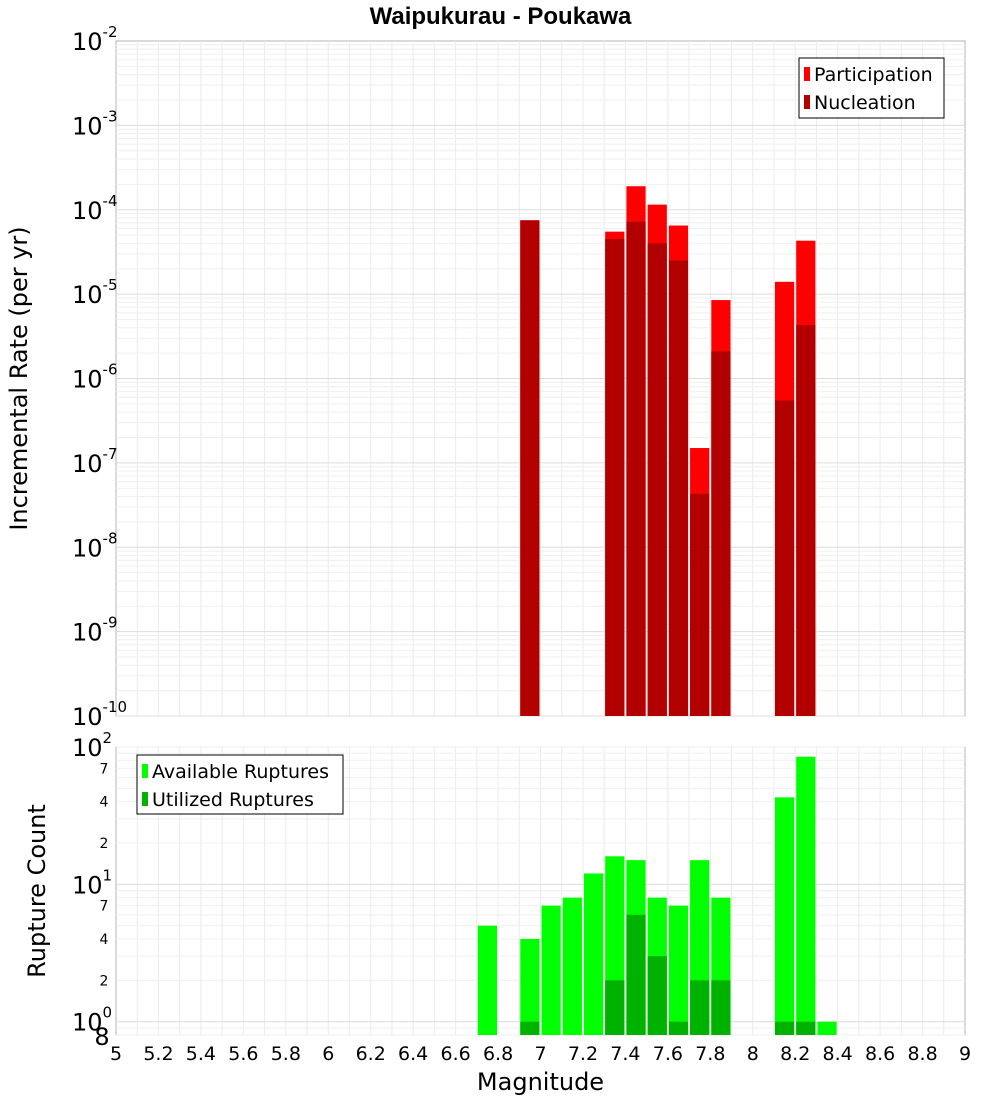  What do you see at coordinates (625, 1054) in the screenshot?
I see `x-tick-label: 7.4` at bounding box center [625, 1054].